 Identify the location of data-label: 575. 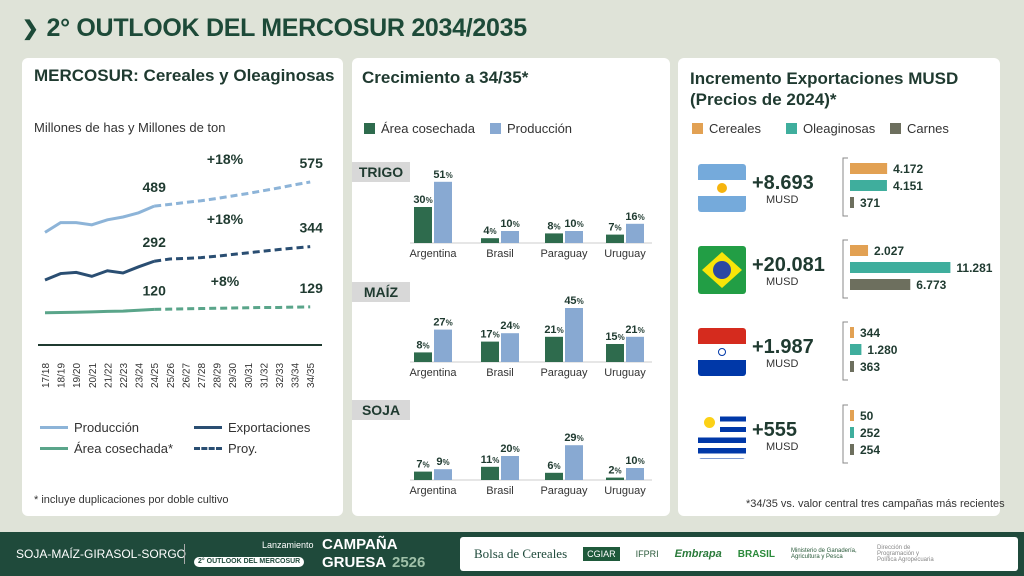
(312, 163).